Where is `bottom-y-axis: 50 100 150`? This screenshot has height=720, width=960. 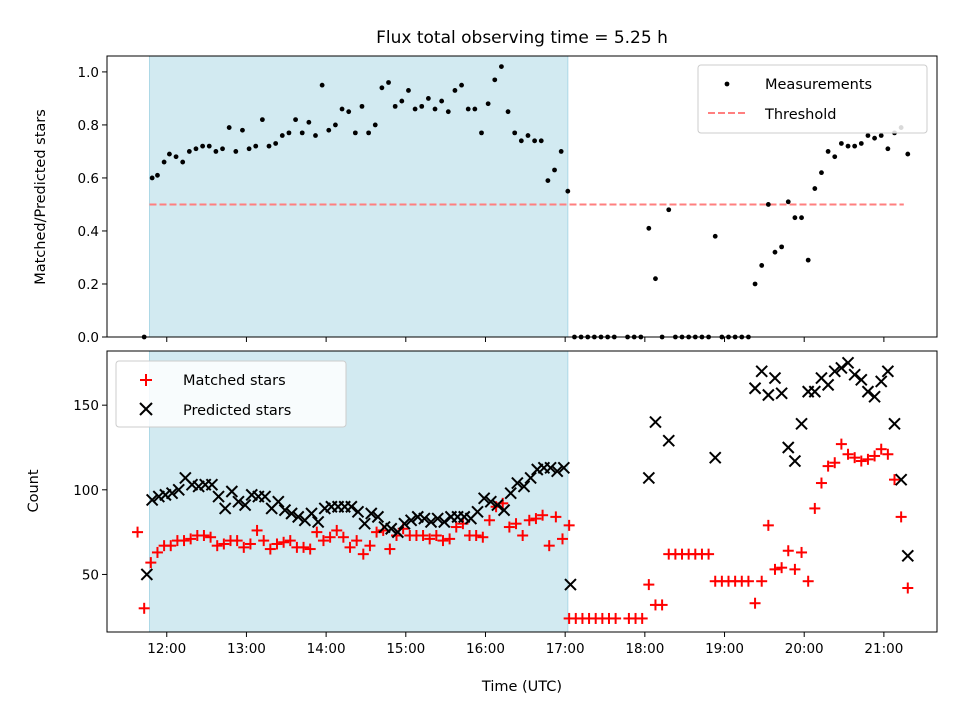 bottom-y-axis: 50 100 150 is located at coordinates (90, 490).